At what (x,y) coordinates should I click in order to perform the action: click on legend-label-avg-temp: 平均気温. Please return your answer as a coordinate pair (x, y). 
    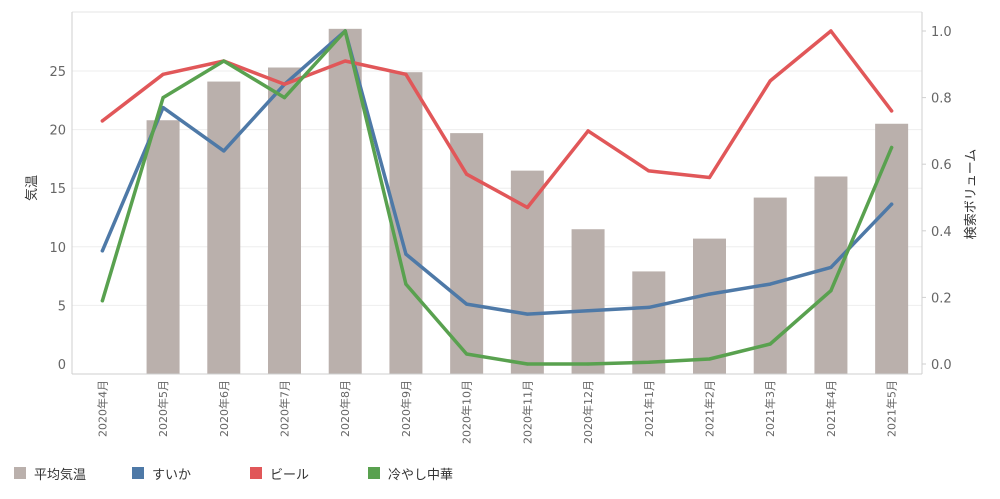
    Looking at the image, I should click on (60, 475).